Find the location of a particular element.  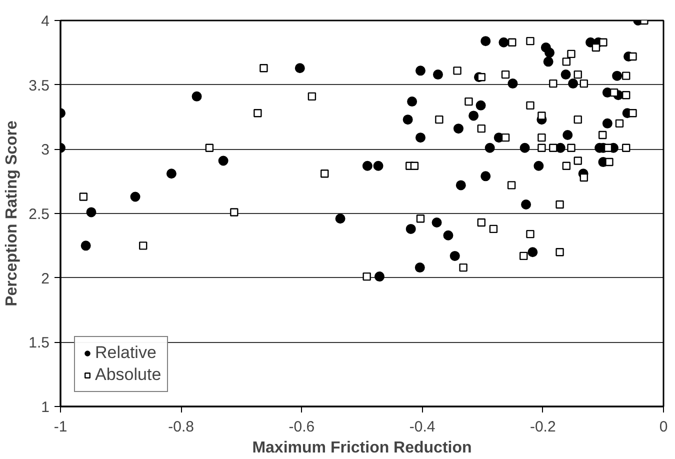

y-tick-label: 1 is located at coordinates (45, 407).